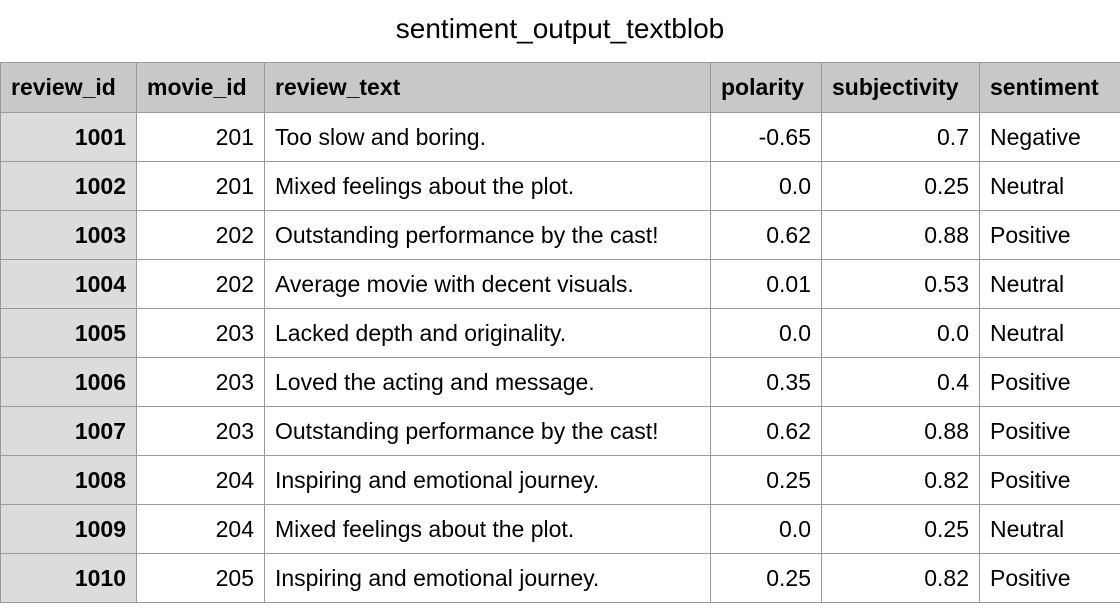 The width and height of the screenshot is (1120, 616). I want to click on cell-subjectivity: 0.7, so click(900, 137).